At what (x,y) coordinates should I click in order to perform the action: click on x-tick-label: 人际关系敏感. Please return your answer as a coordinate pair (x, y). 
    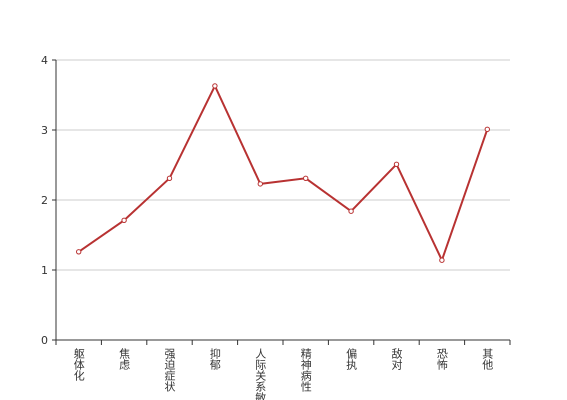
    Looking at the image, I should click on (260, 374).